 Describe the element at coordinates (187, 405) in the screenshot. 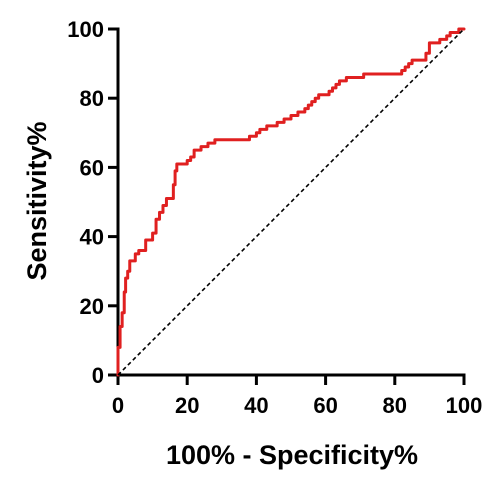

I see `x-tick-label: 20` at that location.